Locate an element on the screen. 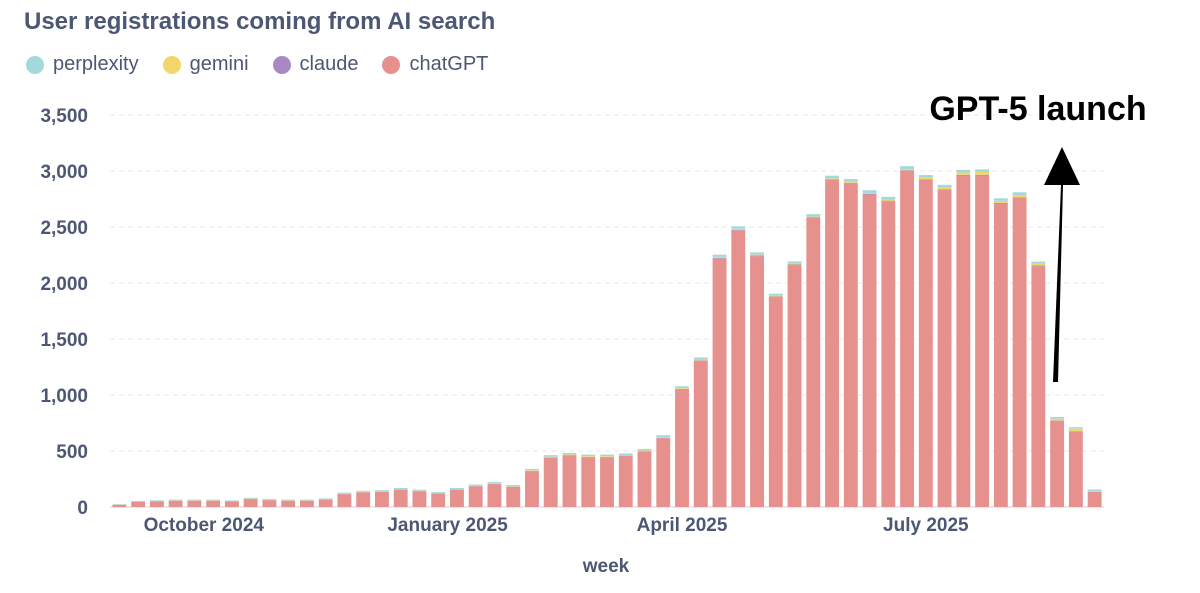 This screenshot has width=1200, height=593. x-tick-label: April 2025 is located at coordinates (682, 525).